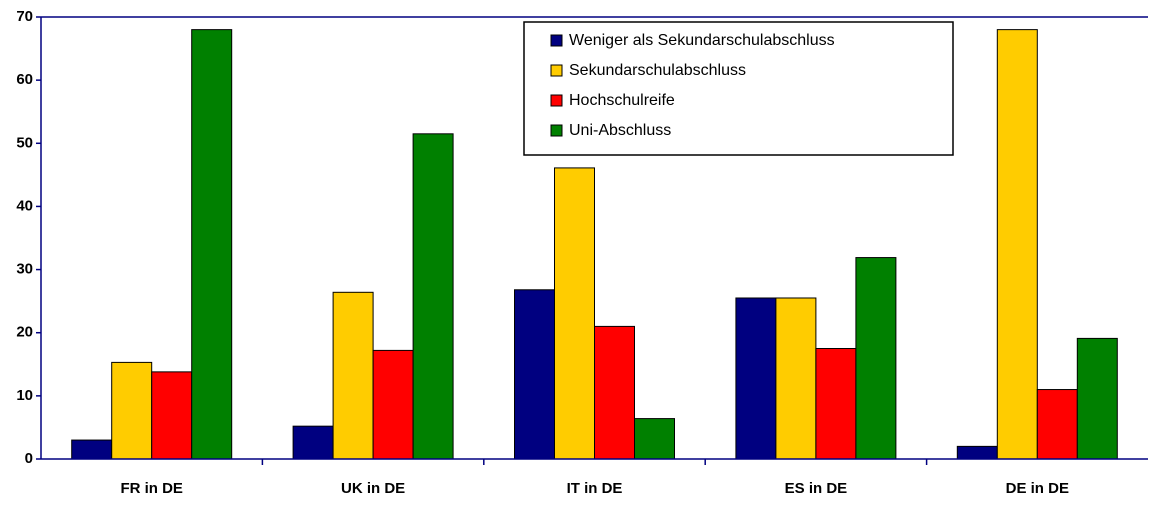 The width and height of the screenshot is (1149, 507). What do you see at coordinates (24, 205) in the screenshot?
I see `y-tick-label: 40` at bounding box center [24, 205].